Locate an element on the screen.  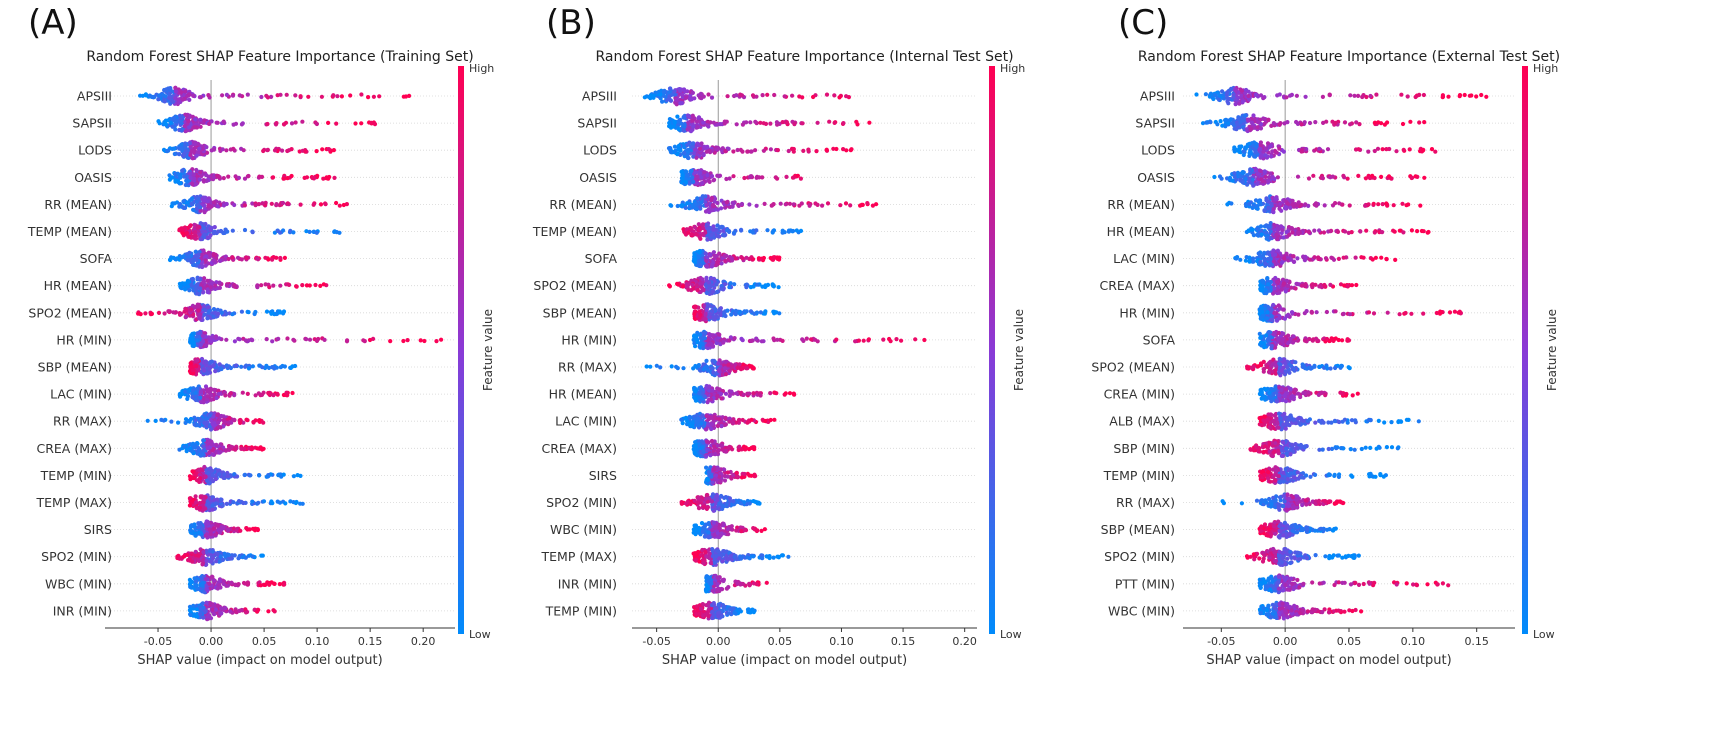
feature-points-rr-mean- is located at coordinates (773, 204).